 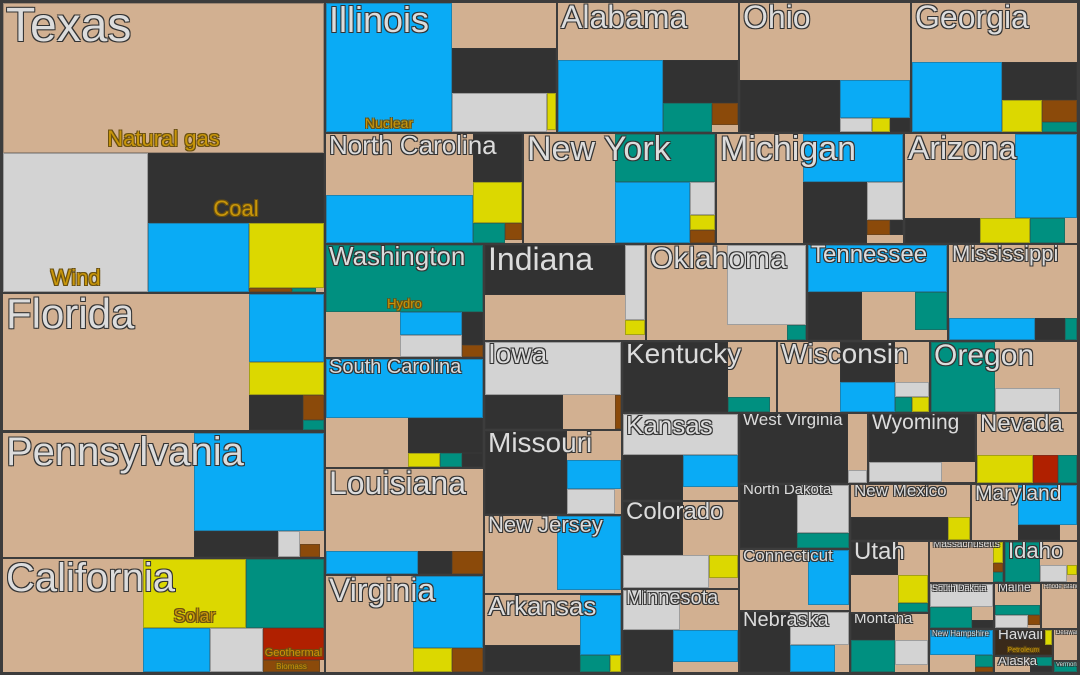 What do you see at coordinates (553, 554) in the screenshot?
I see `state-new-jersey: New Jersey` at bounding box center [553, 554].